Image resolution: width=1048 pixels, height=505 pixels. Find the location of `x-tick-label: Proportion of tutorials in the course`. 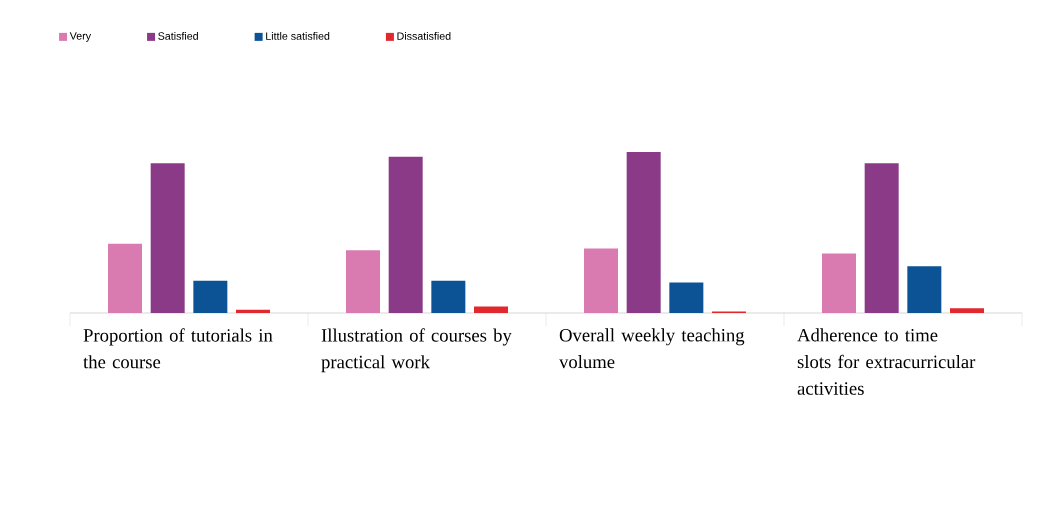

x-tick-label: Proportion of tutorials in the course is located at coordinates (178, 348).